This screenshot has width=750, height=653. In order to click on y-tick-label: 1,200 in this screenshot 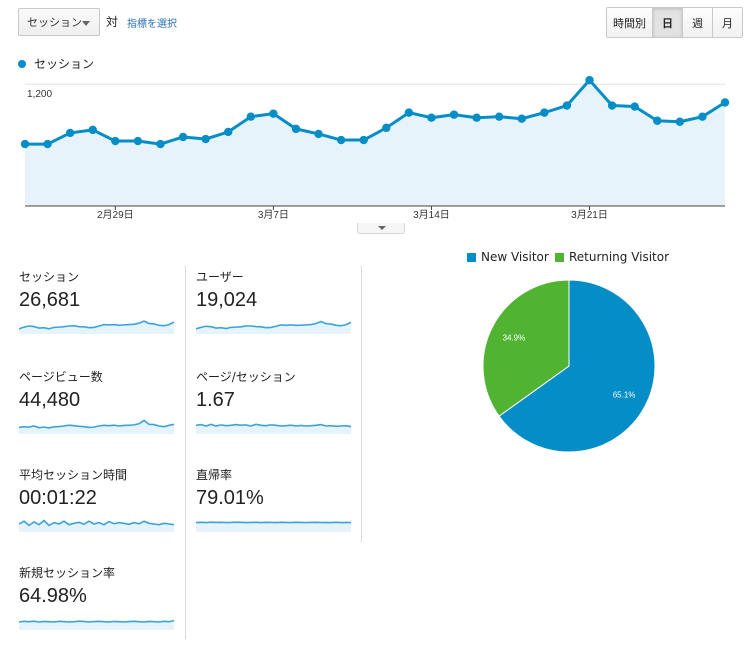, I will do `click(39, 94)`.